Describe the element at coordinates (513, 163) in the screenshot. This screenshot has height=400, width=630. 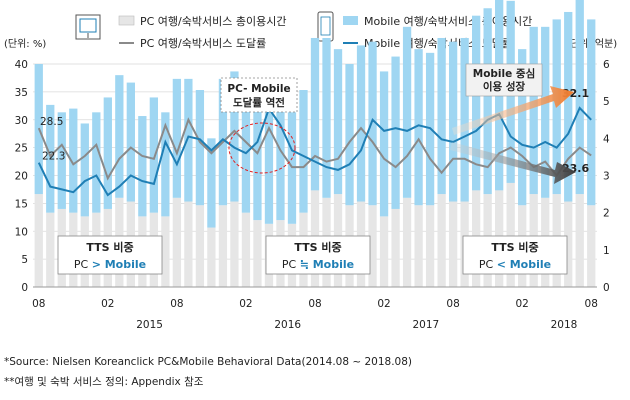
I see `decline-arrow-dark` at that location.